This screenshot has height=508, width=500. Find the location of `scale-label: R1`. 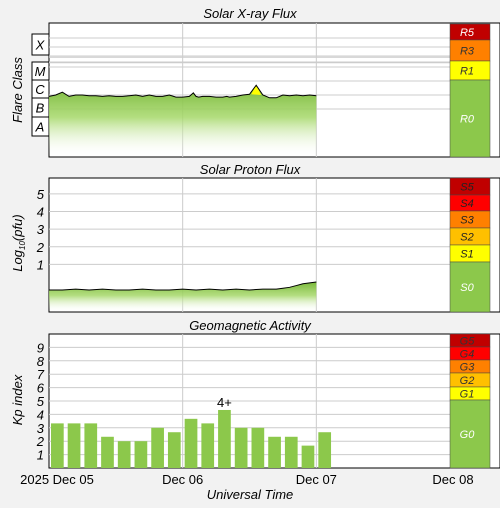

scale-label: R1 is located at coordinates (467, 72).